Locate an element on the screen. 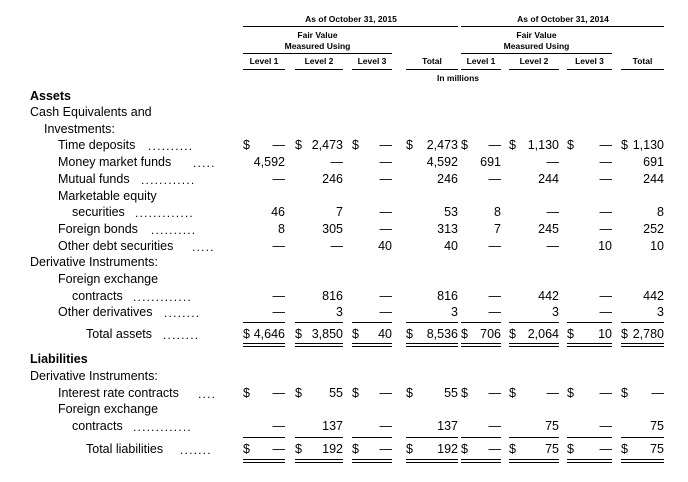 This screenshot has width=688, height=482. cell-total-2015: 3 is located at coordinates (454, 312).